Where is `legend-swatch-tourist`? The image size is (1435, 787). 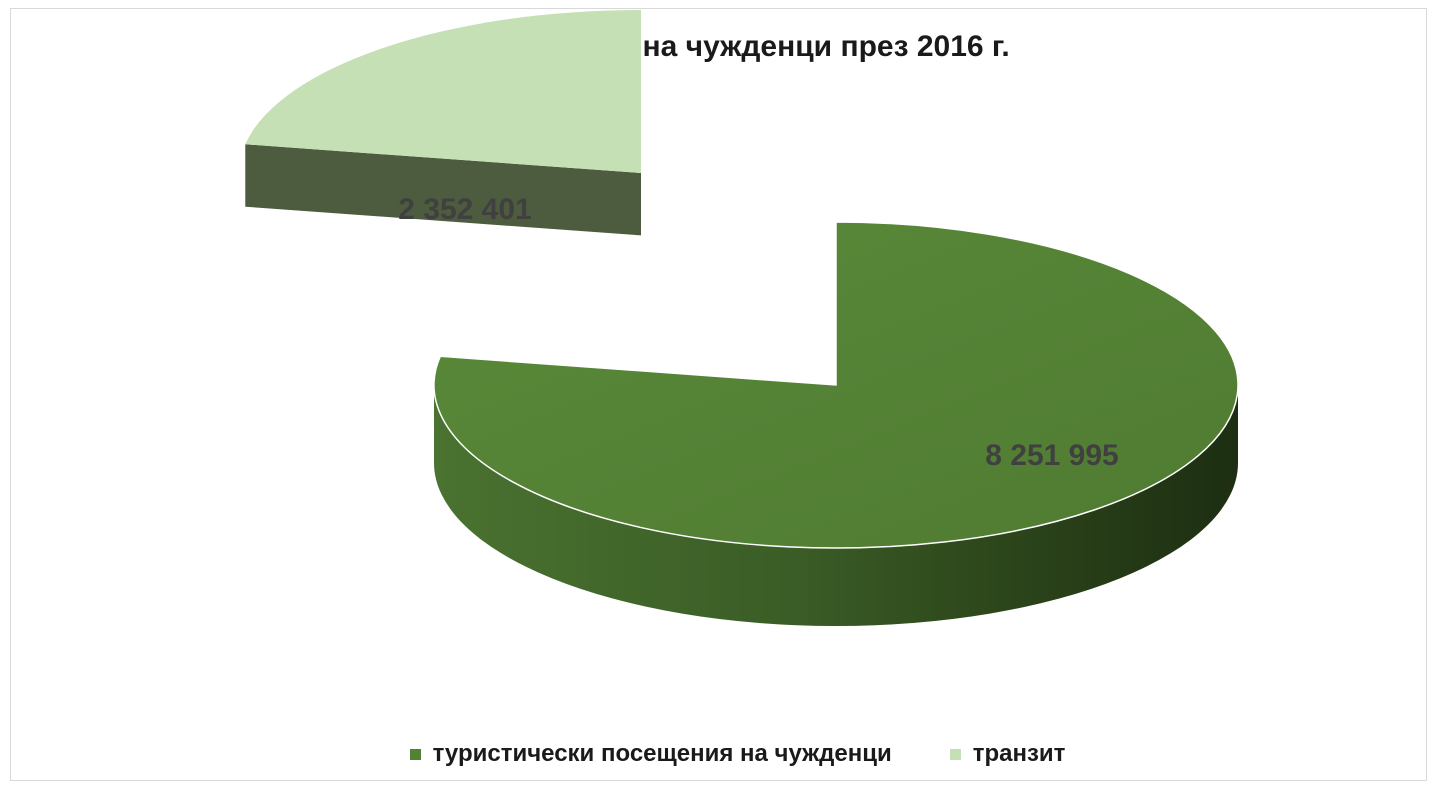 legend-swatch-tourist is located at coordinates (415, 754).